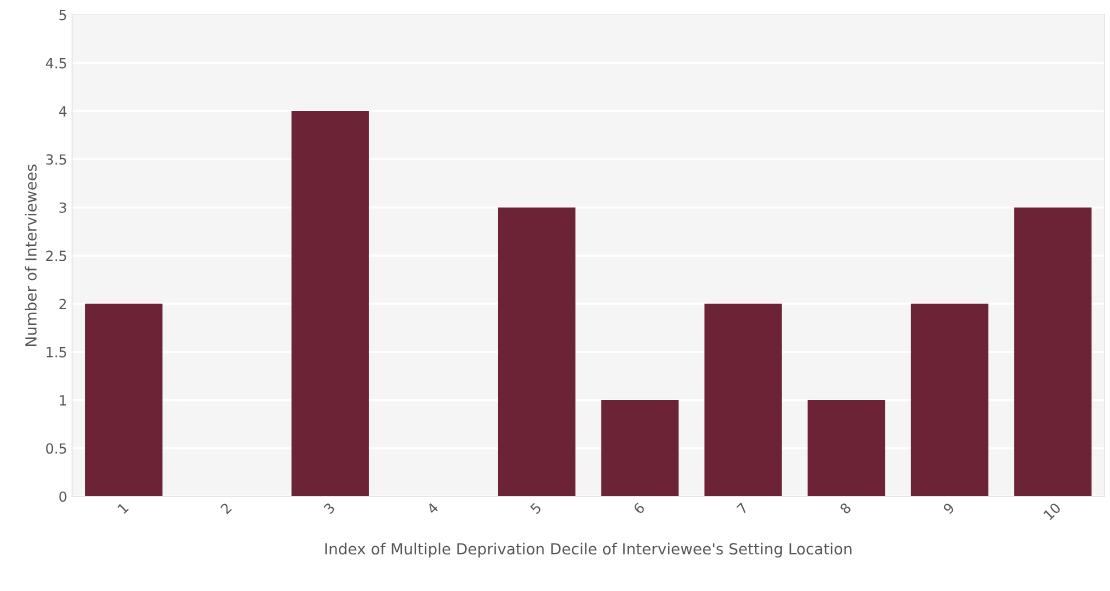 The width and height of the screenshot is (1110, 591). What do you see at coordinates (56, 256) in the screenshot?
I see `y-tick-label: 2.5` at bounding box center [56, 256].